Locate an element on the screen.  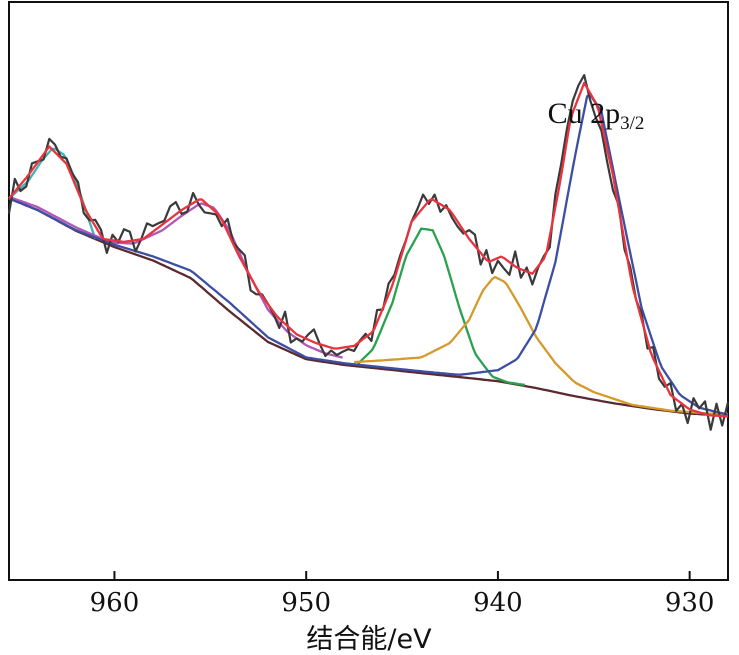
peak-annotation-subscript: 3/2 is located at coordinates (632, 123).